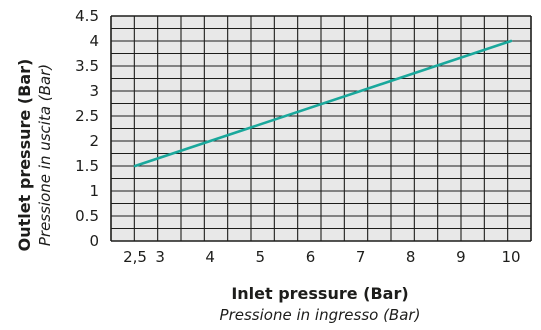 Image resolution: width=541 pixels, height=330 pixels. What do you see at coordinates (94, 191) in the screenshot?
I see `y-tick-label: 1` at bounding box center [94, 191].